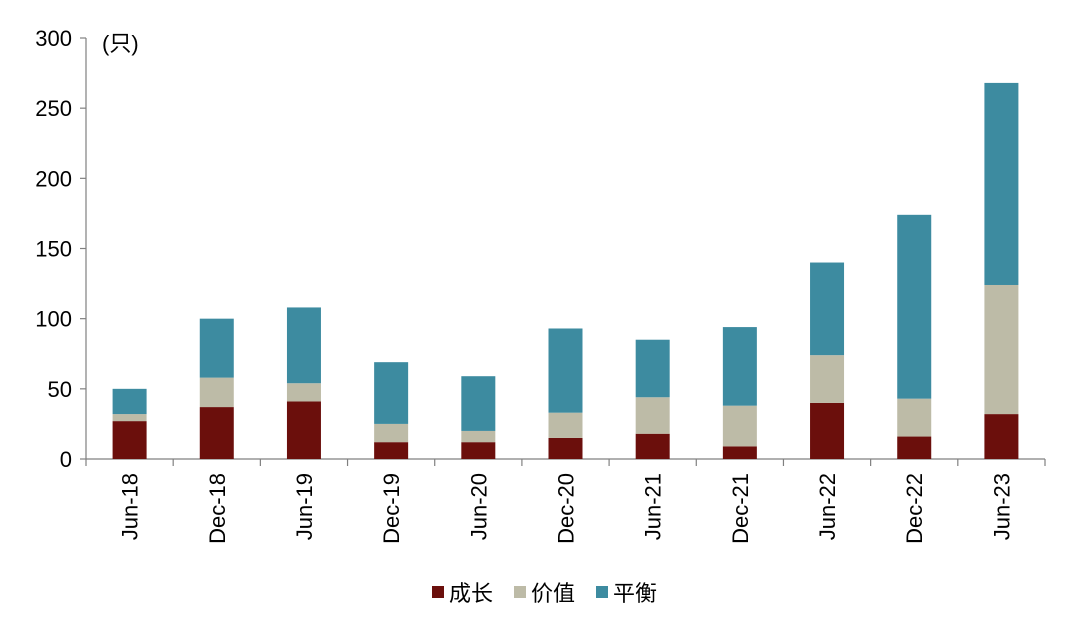 This screenshot has width=1080, height=637. Describe the element at coordinates (60, 389) in the screenshot. I see `y-tick-label: 50` at that location.